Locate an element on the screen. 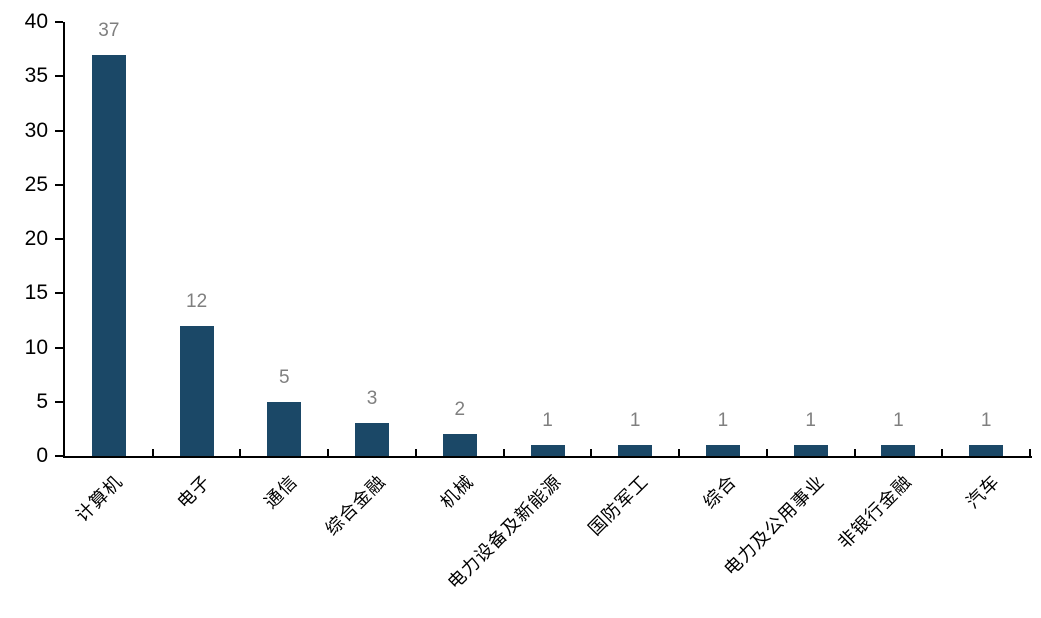 This screenshot has width=1041, height=618. x-axis-category-label: 综合 is located at coordinates (720, 492).